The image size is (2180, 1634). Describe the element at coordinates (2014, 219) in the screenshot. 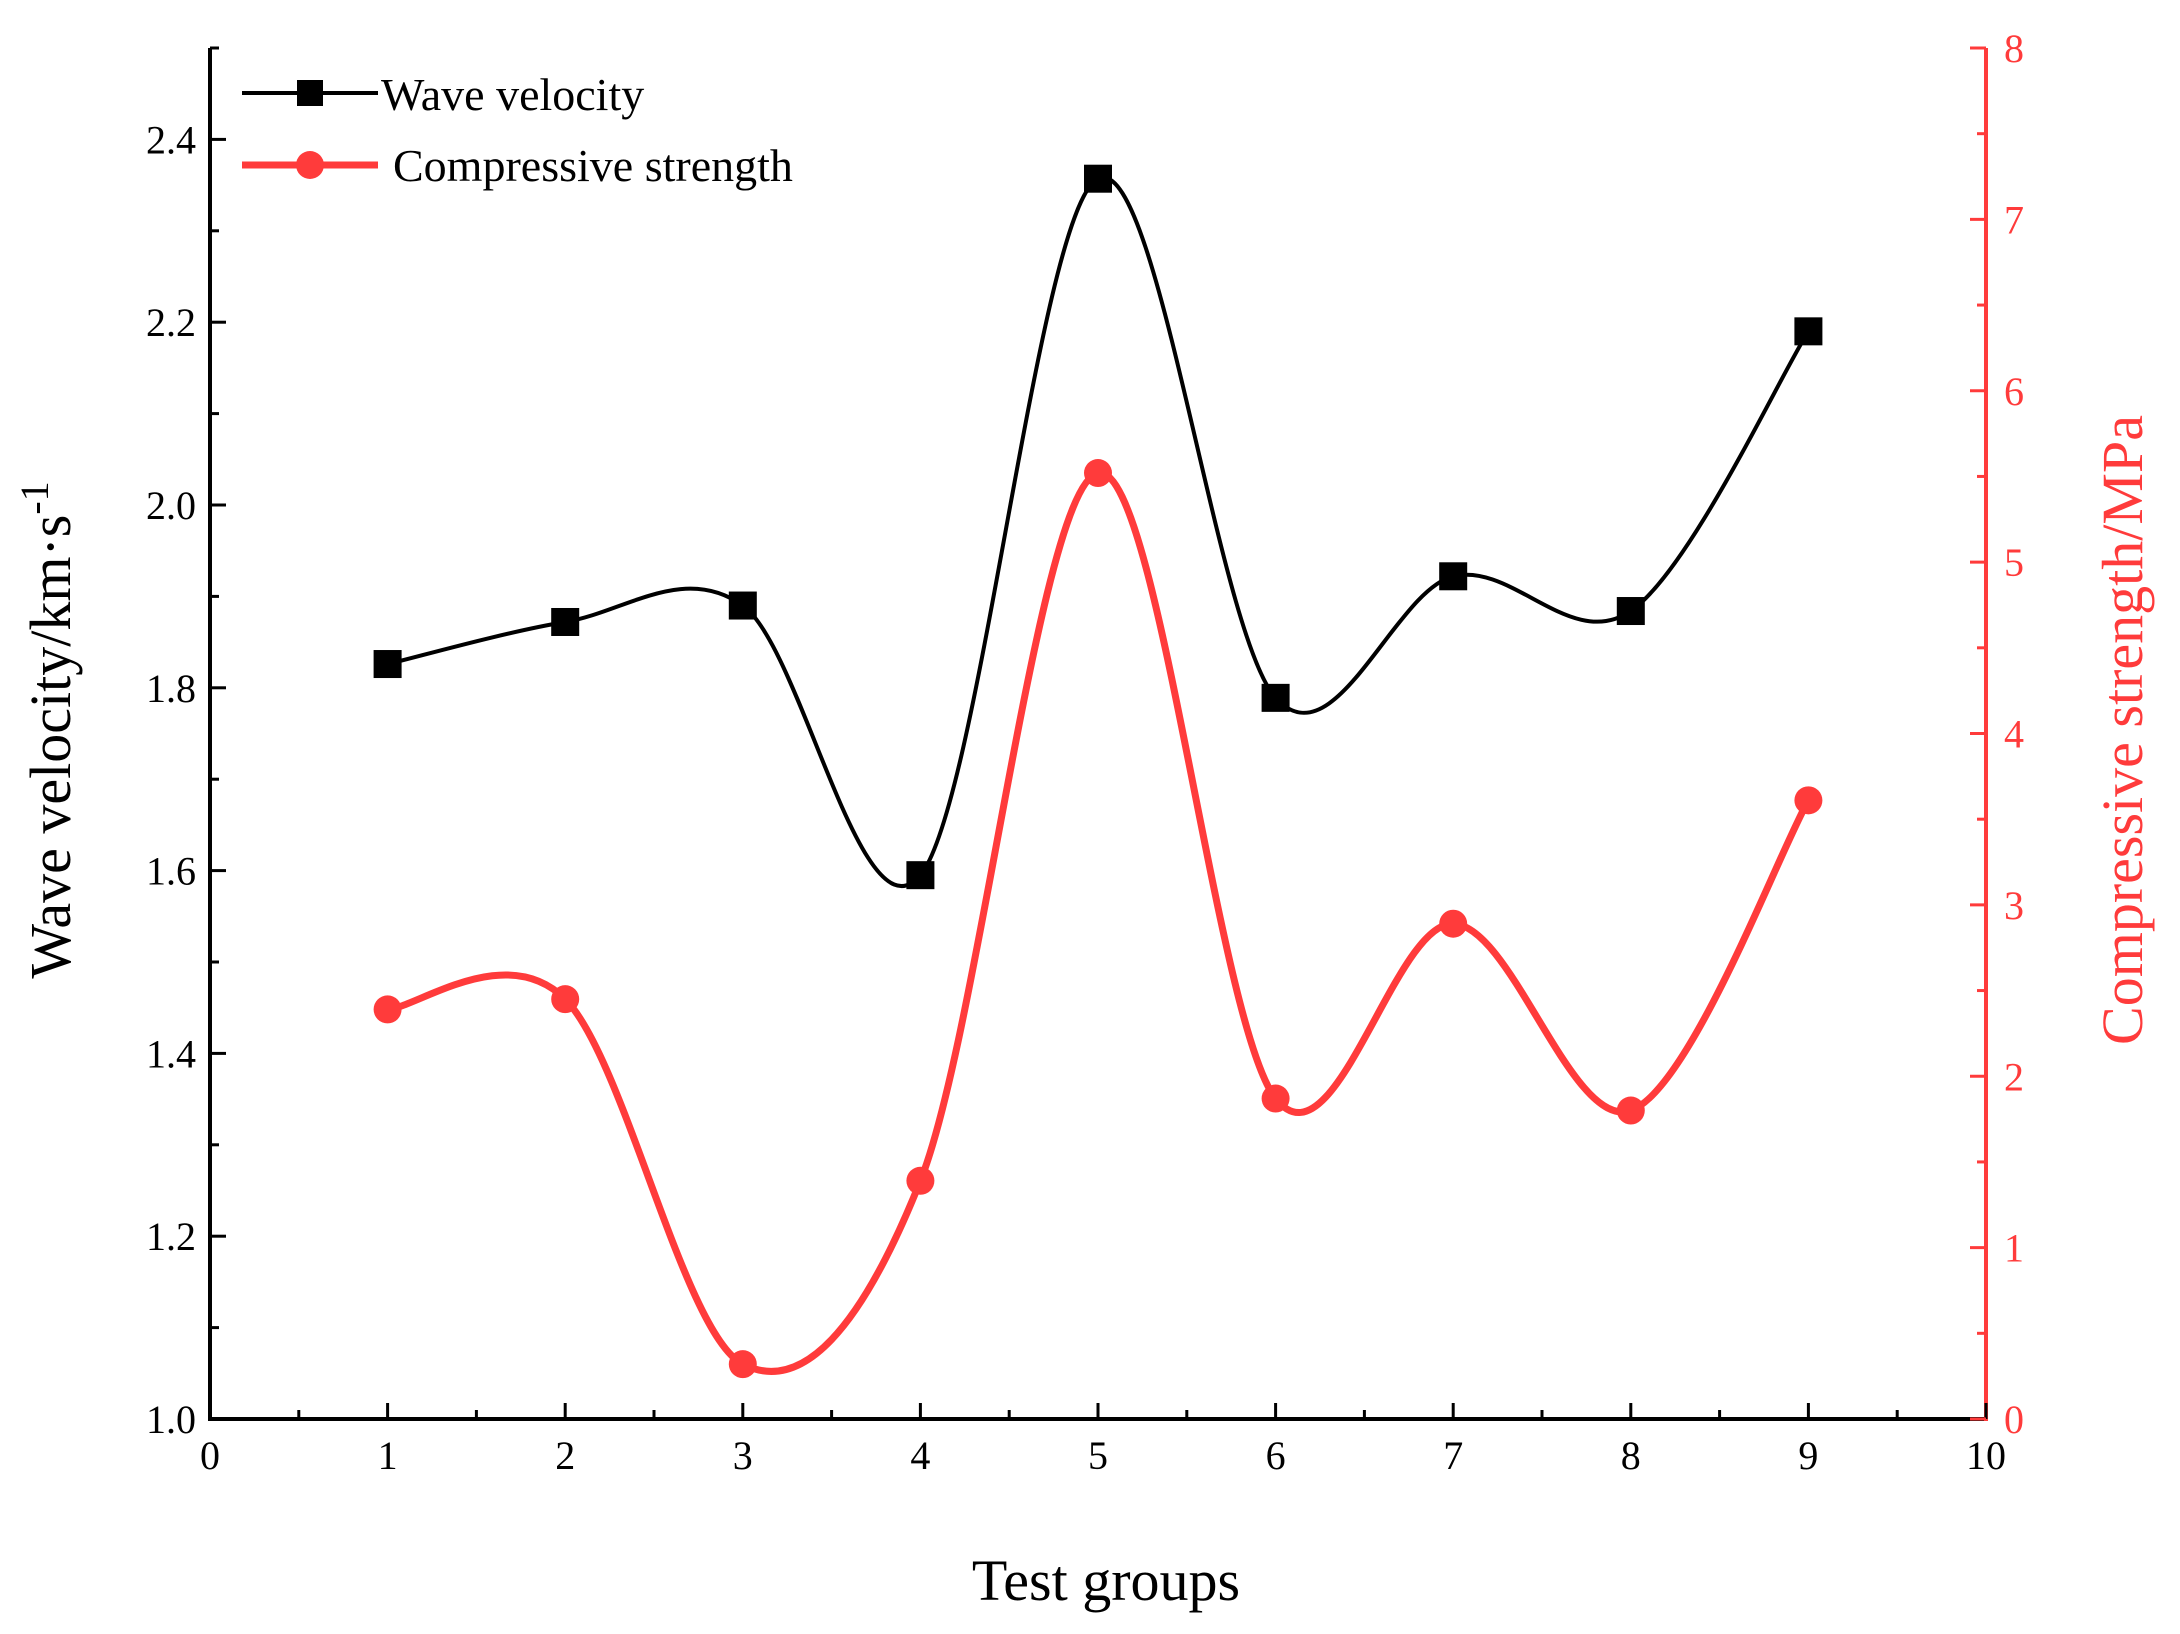

I see `y-right-tick-label: 7` at that location.